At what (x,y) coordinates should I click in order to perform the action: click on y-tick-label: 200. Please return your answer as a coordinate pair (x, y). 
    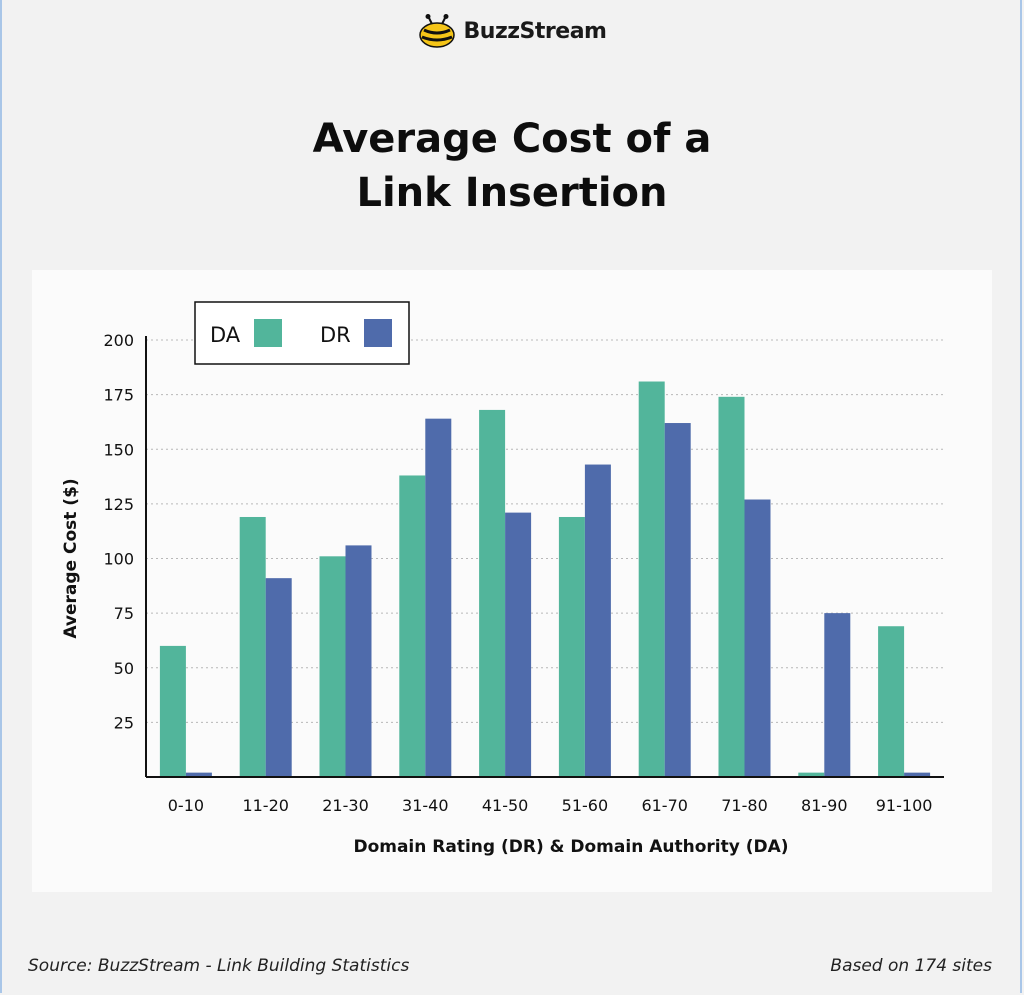
    Looking at the image, I should click on (118, 340).